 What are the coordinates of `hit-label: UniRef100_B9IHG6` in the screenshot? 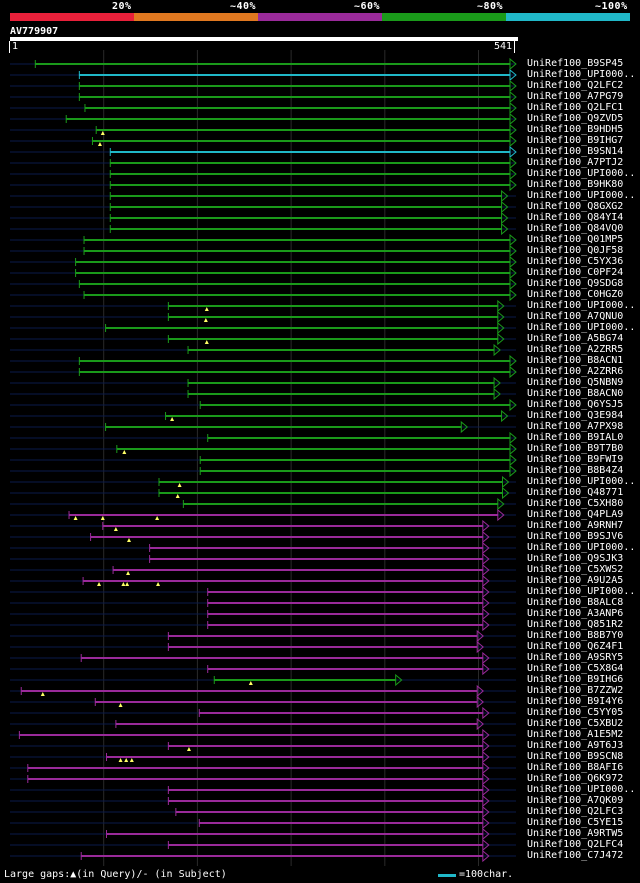 It's located at (575, 679).